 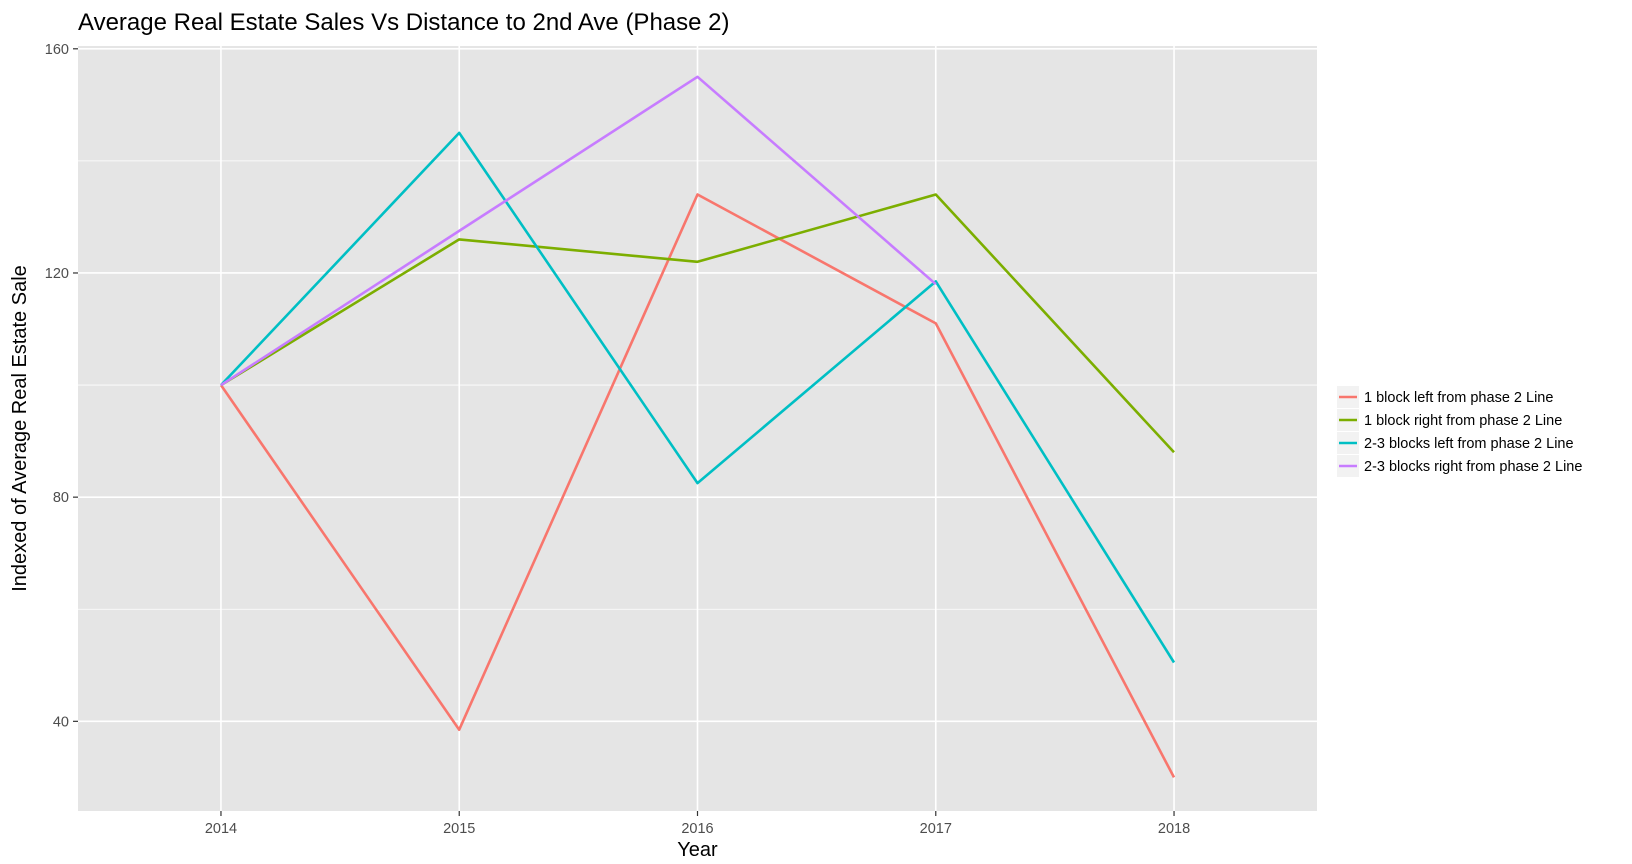 I want to click on y-axis: 40 80 120 160, so click(x=61, y=386).